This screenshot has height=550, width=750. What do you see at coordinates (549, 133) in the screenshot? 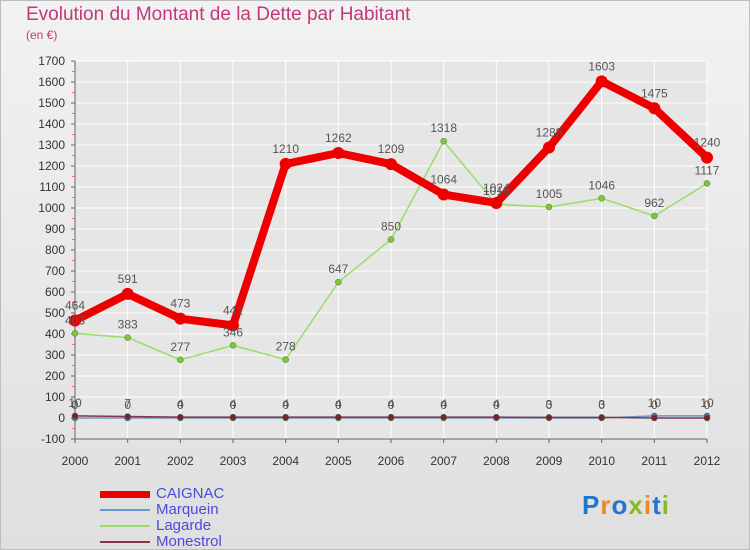
I see `data-label-caignac: 1288` at bounding box center [549, 133].